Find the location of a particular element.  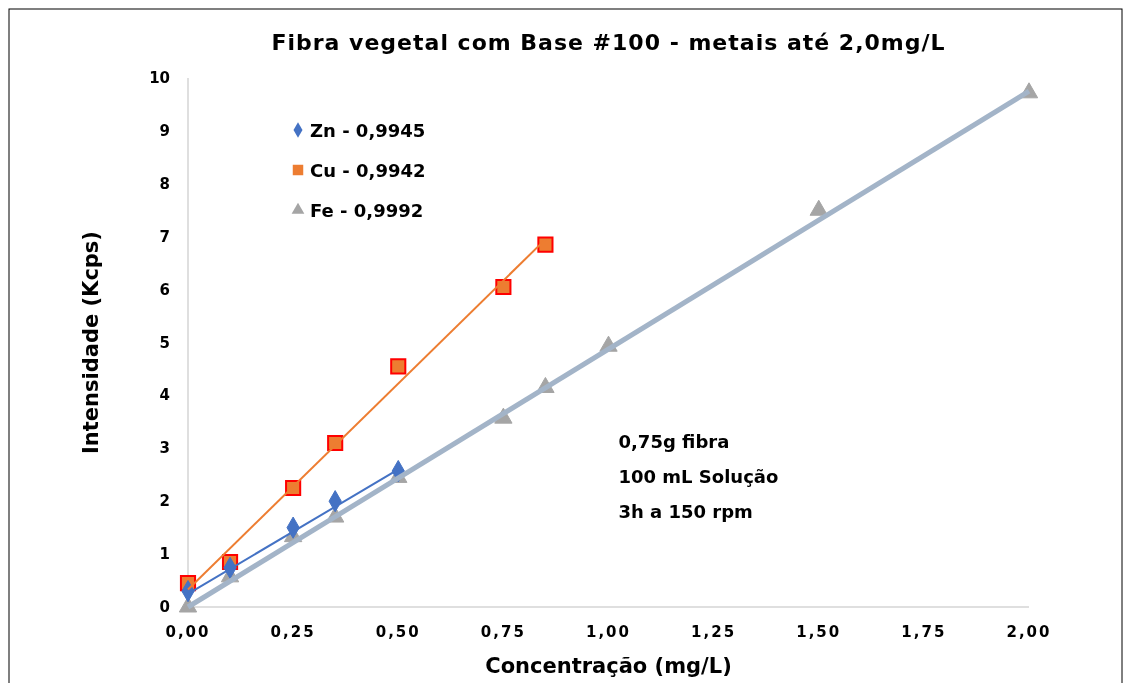

y-axis-title: Intensidade (Kcps) is located at coordinates (91, 342).